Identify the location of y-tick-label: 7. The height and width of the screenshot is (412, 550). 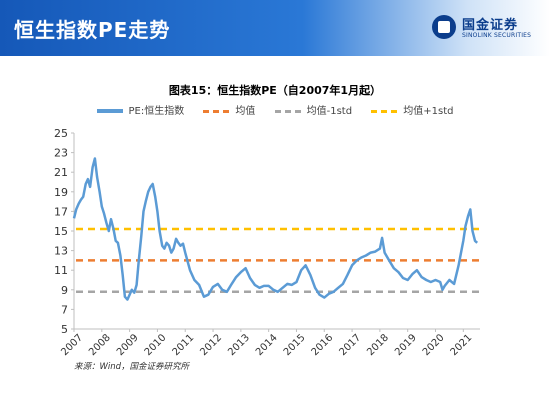
(64, 309).